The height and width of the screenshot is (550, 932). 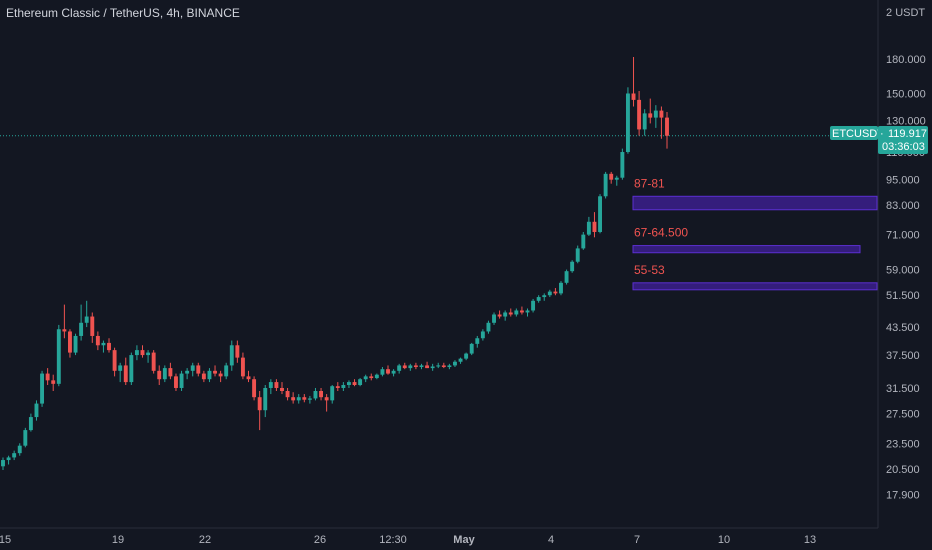 I want to click on time-tick-label: 12:30, so click(x=393, y=540).